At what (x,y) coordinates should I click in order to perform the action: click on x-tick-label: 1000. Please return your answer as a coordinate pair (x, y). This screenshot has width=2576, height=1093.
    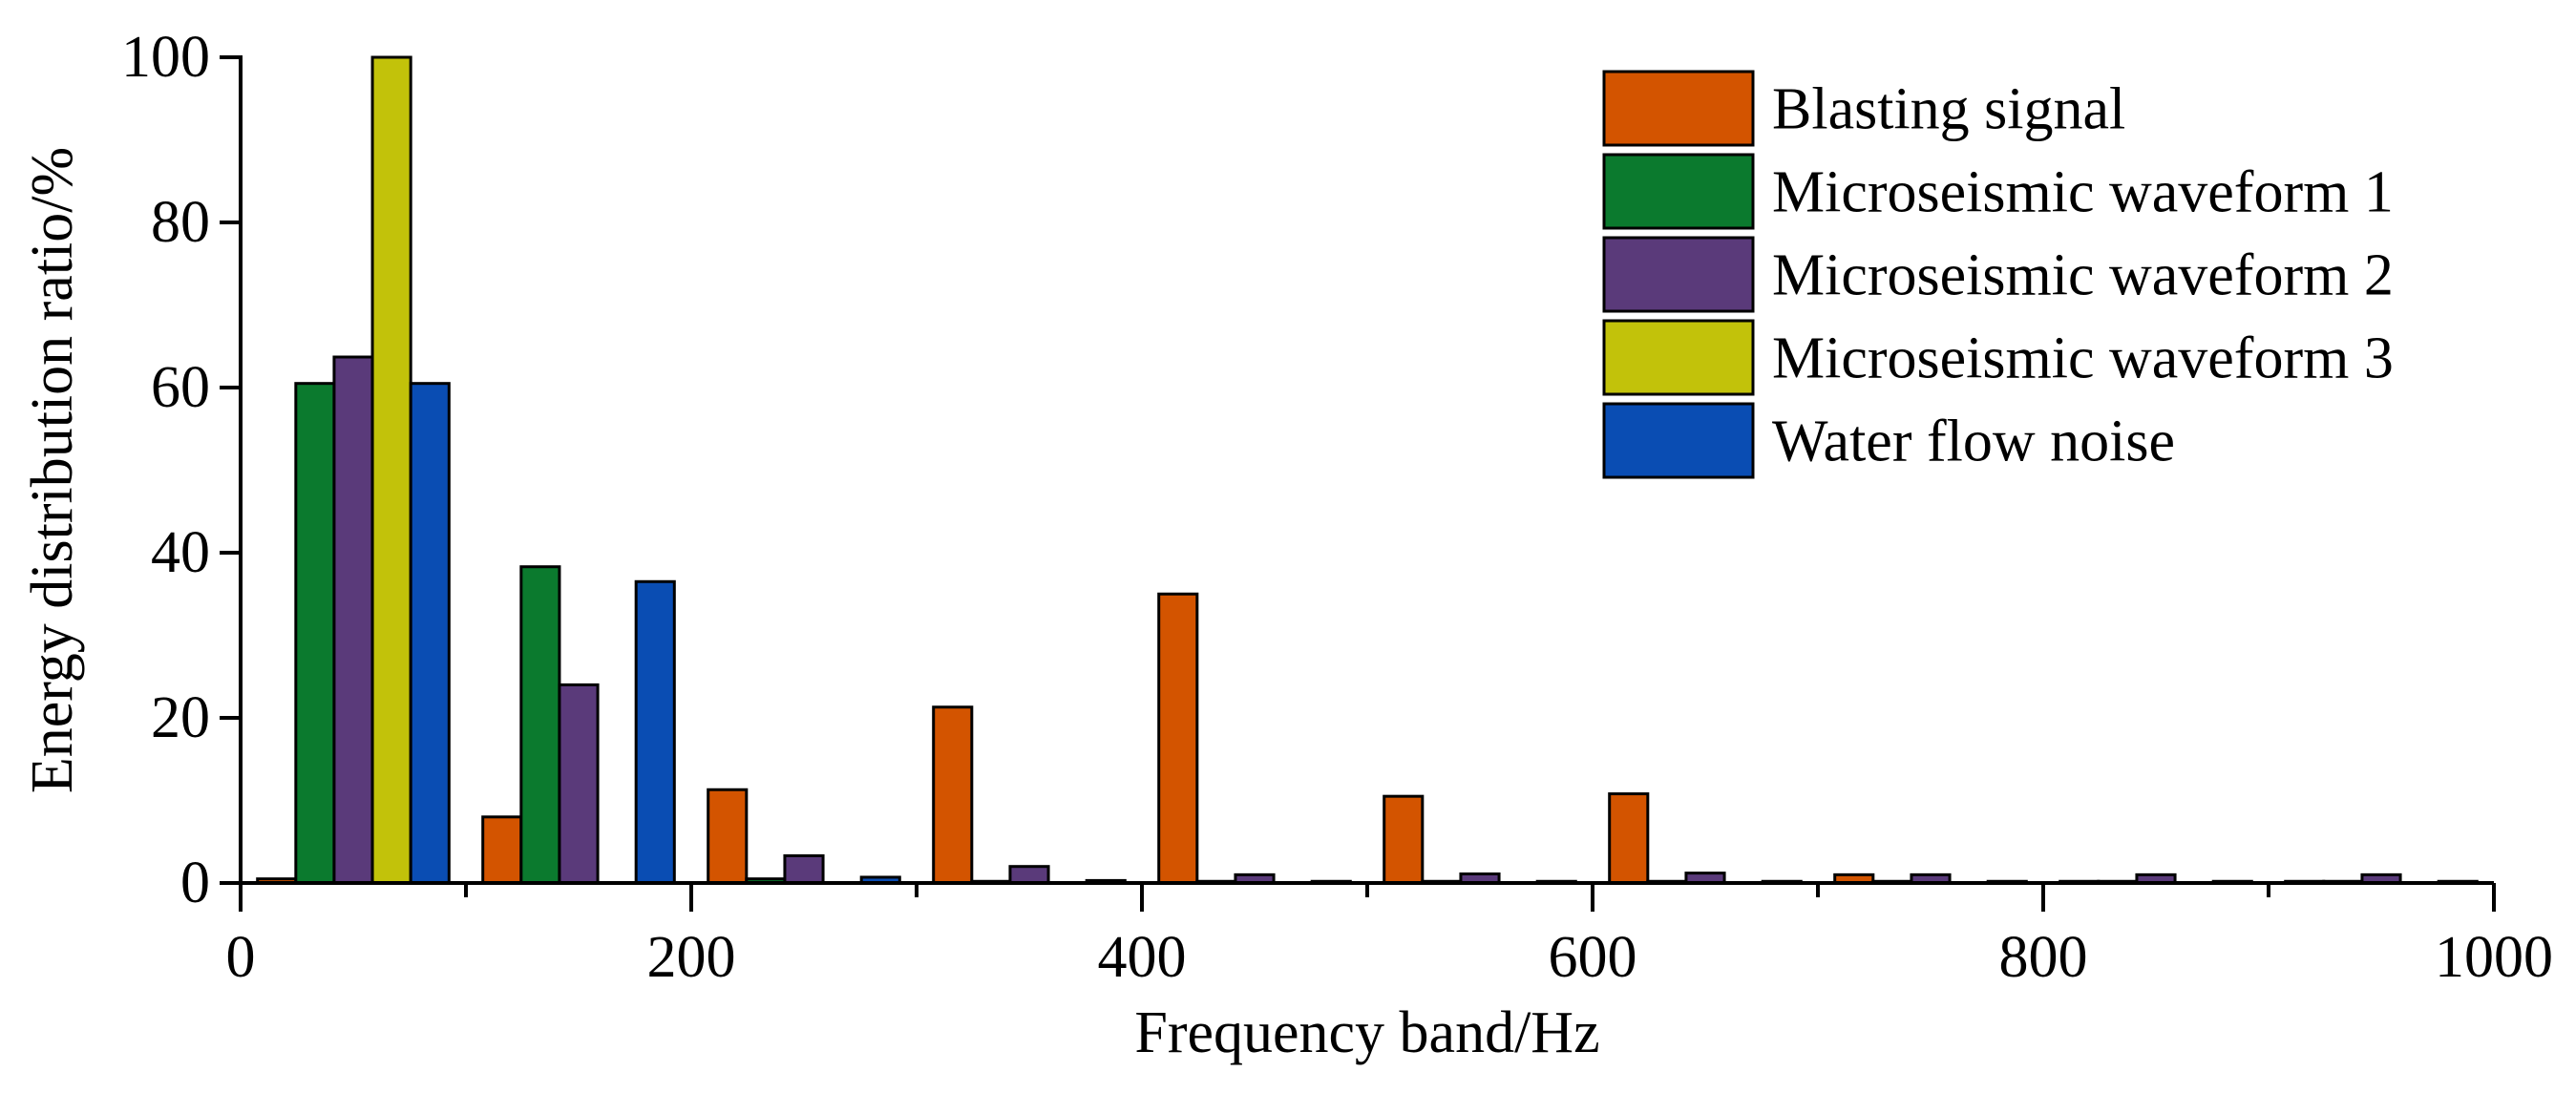
    Looking at the image, I should click on (2494, 957).